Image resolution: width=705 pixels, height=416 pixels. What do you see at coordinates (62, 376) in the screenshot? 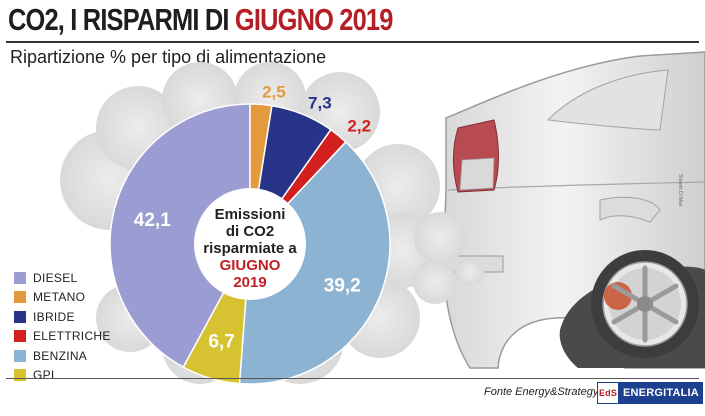
I see `legend-item-gpl: GPL` at bounding box center [62, 376].